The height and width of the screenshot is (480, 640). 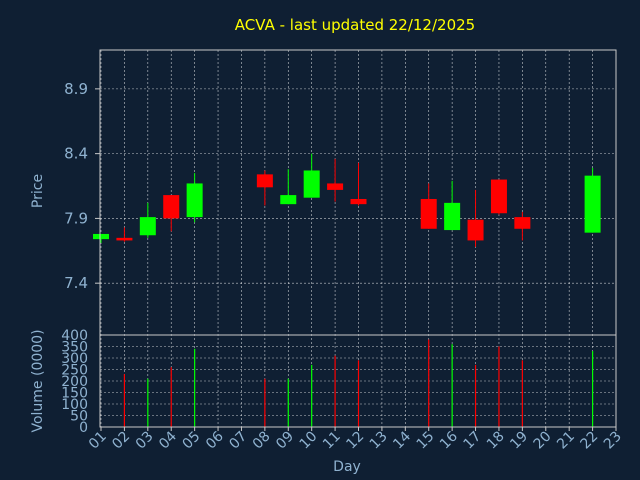 I want to click on price-tick-label: 8.4, so click(x=76, y=154).